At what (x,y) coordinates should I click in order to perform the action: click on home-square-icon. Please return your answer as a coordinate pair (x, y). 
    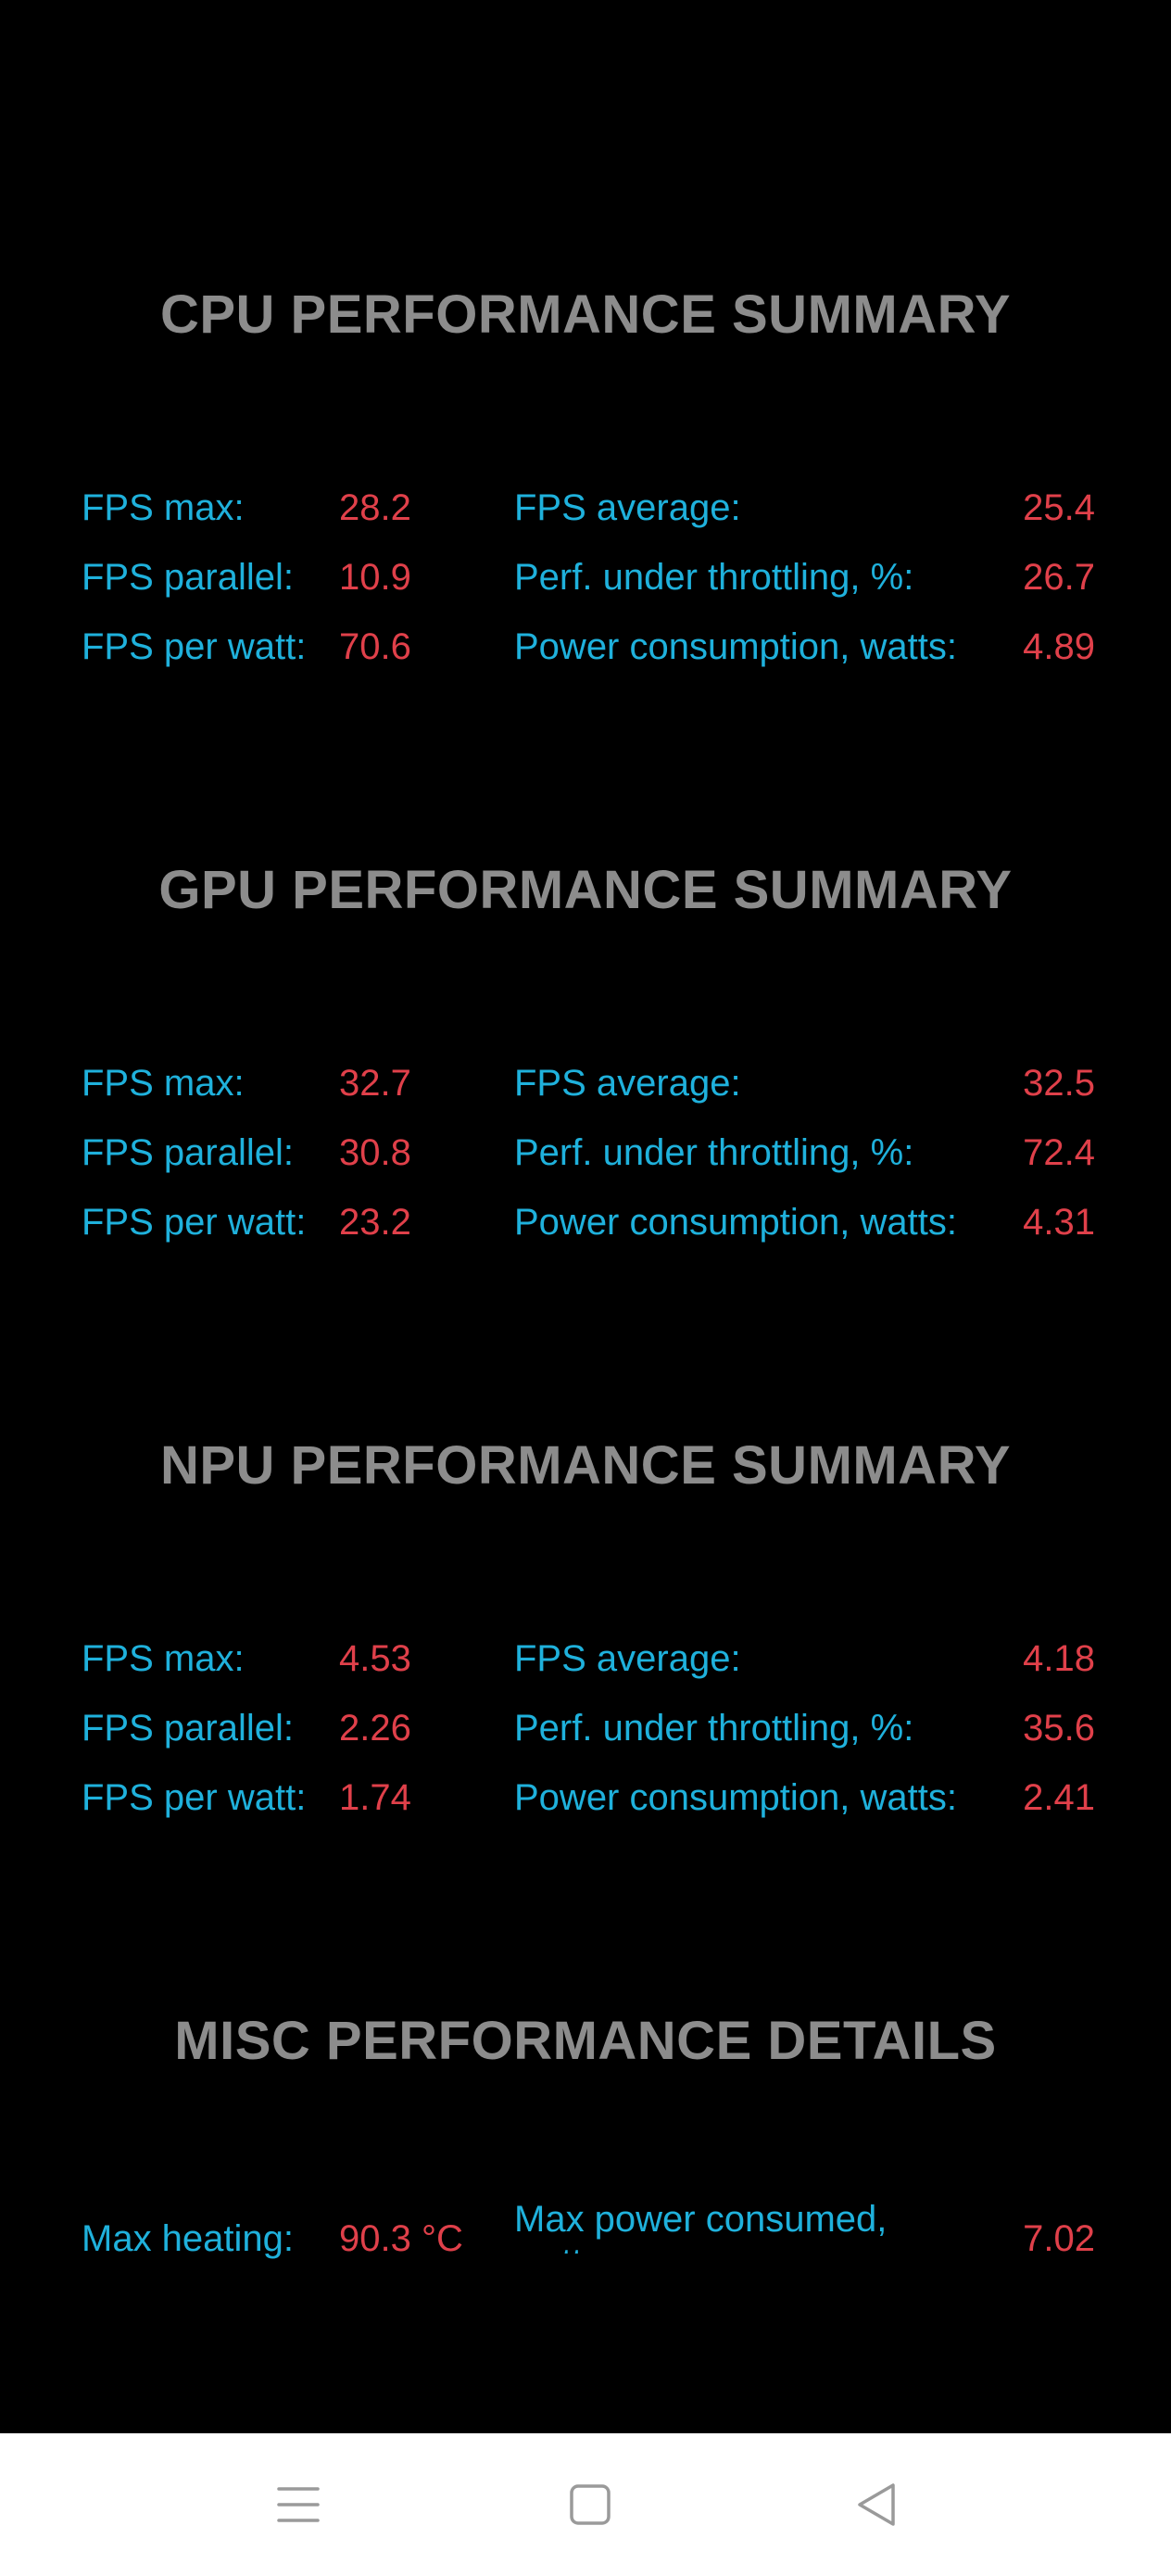
    Looking at the image, I should click on (590, 2504).